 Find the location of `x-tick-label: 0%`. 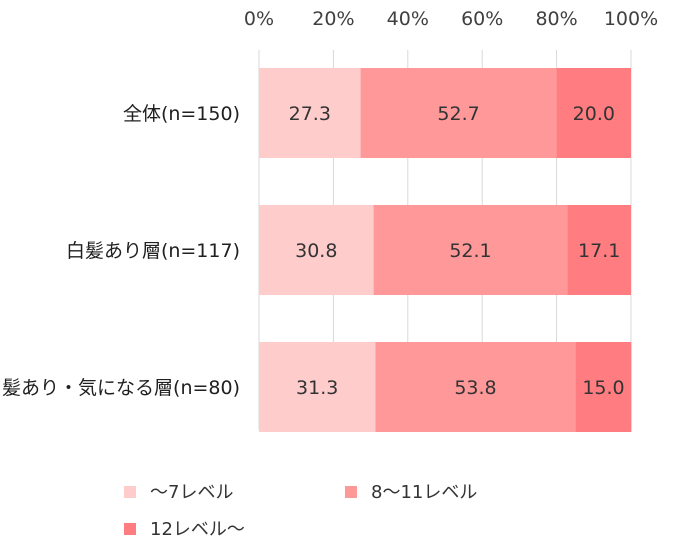

x-tick-label: 0% is located at coordinates (259, 19).